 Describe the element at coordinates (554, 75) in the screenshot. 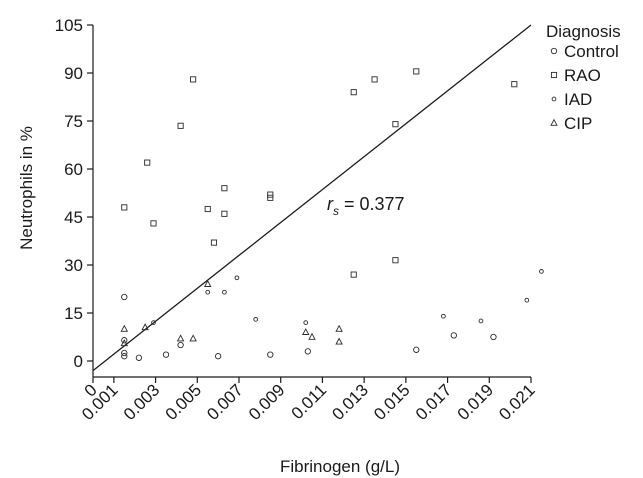

I see `legend-marker-rao` at that location.